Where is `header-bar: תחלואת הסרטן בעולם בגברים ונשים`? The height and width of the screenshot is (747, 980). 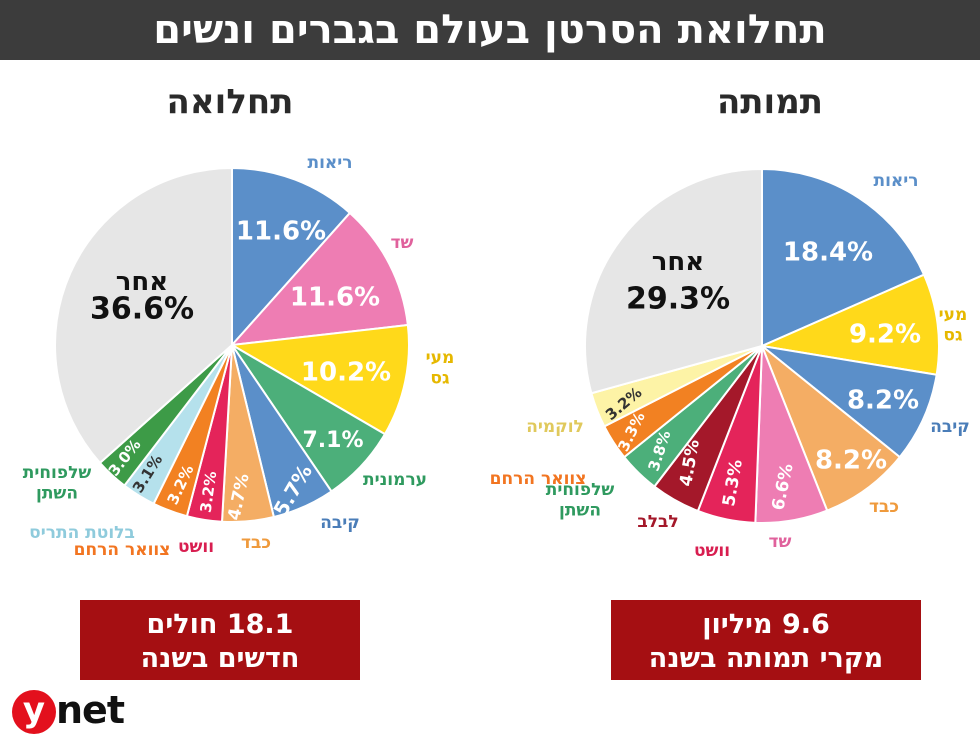
header-bar: תחלואת הסרטן בעולם בגברים ונשים is located at coordinates (490, 30).